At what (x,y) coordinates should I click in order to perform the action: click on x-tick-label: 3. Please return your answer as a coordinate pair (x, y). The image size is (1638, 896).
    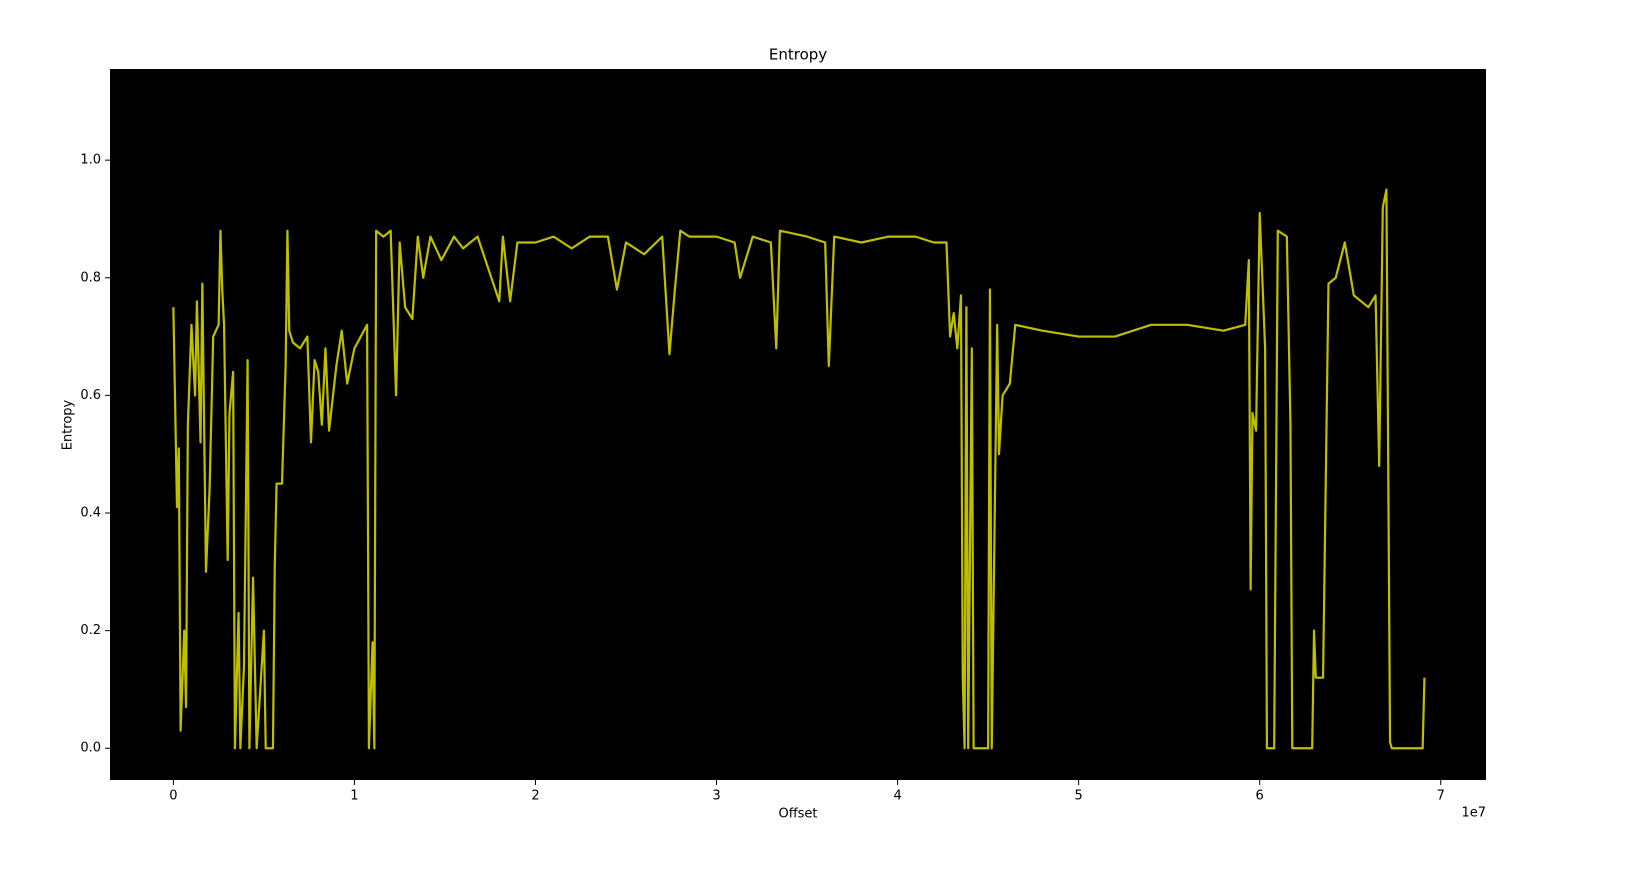
    Looking at the image, I should click on (716, 796).